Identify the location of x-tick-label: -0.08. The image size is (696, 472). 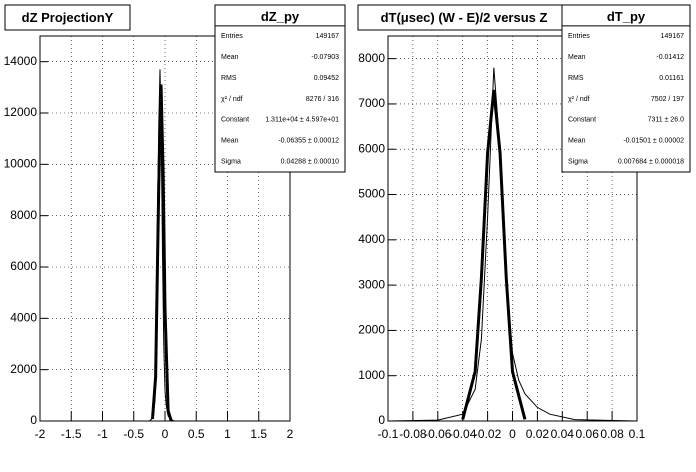
(413, 434).